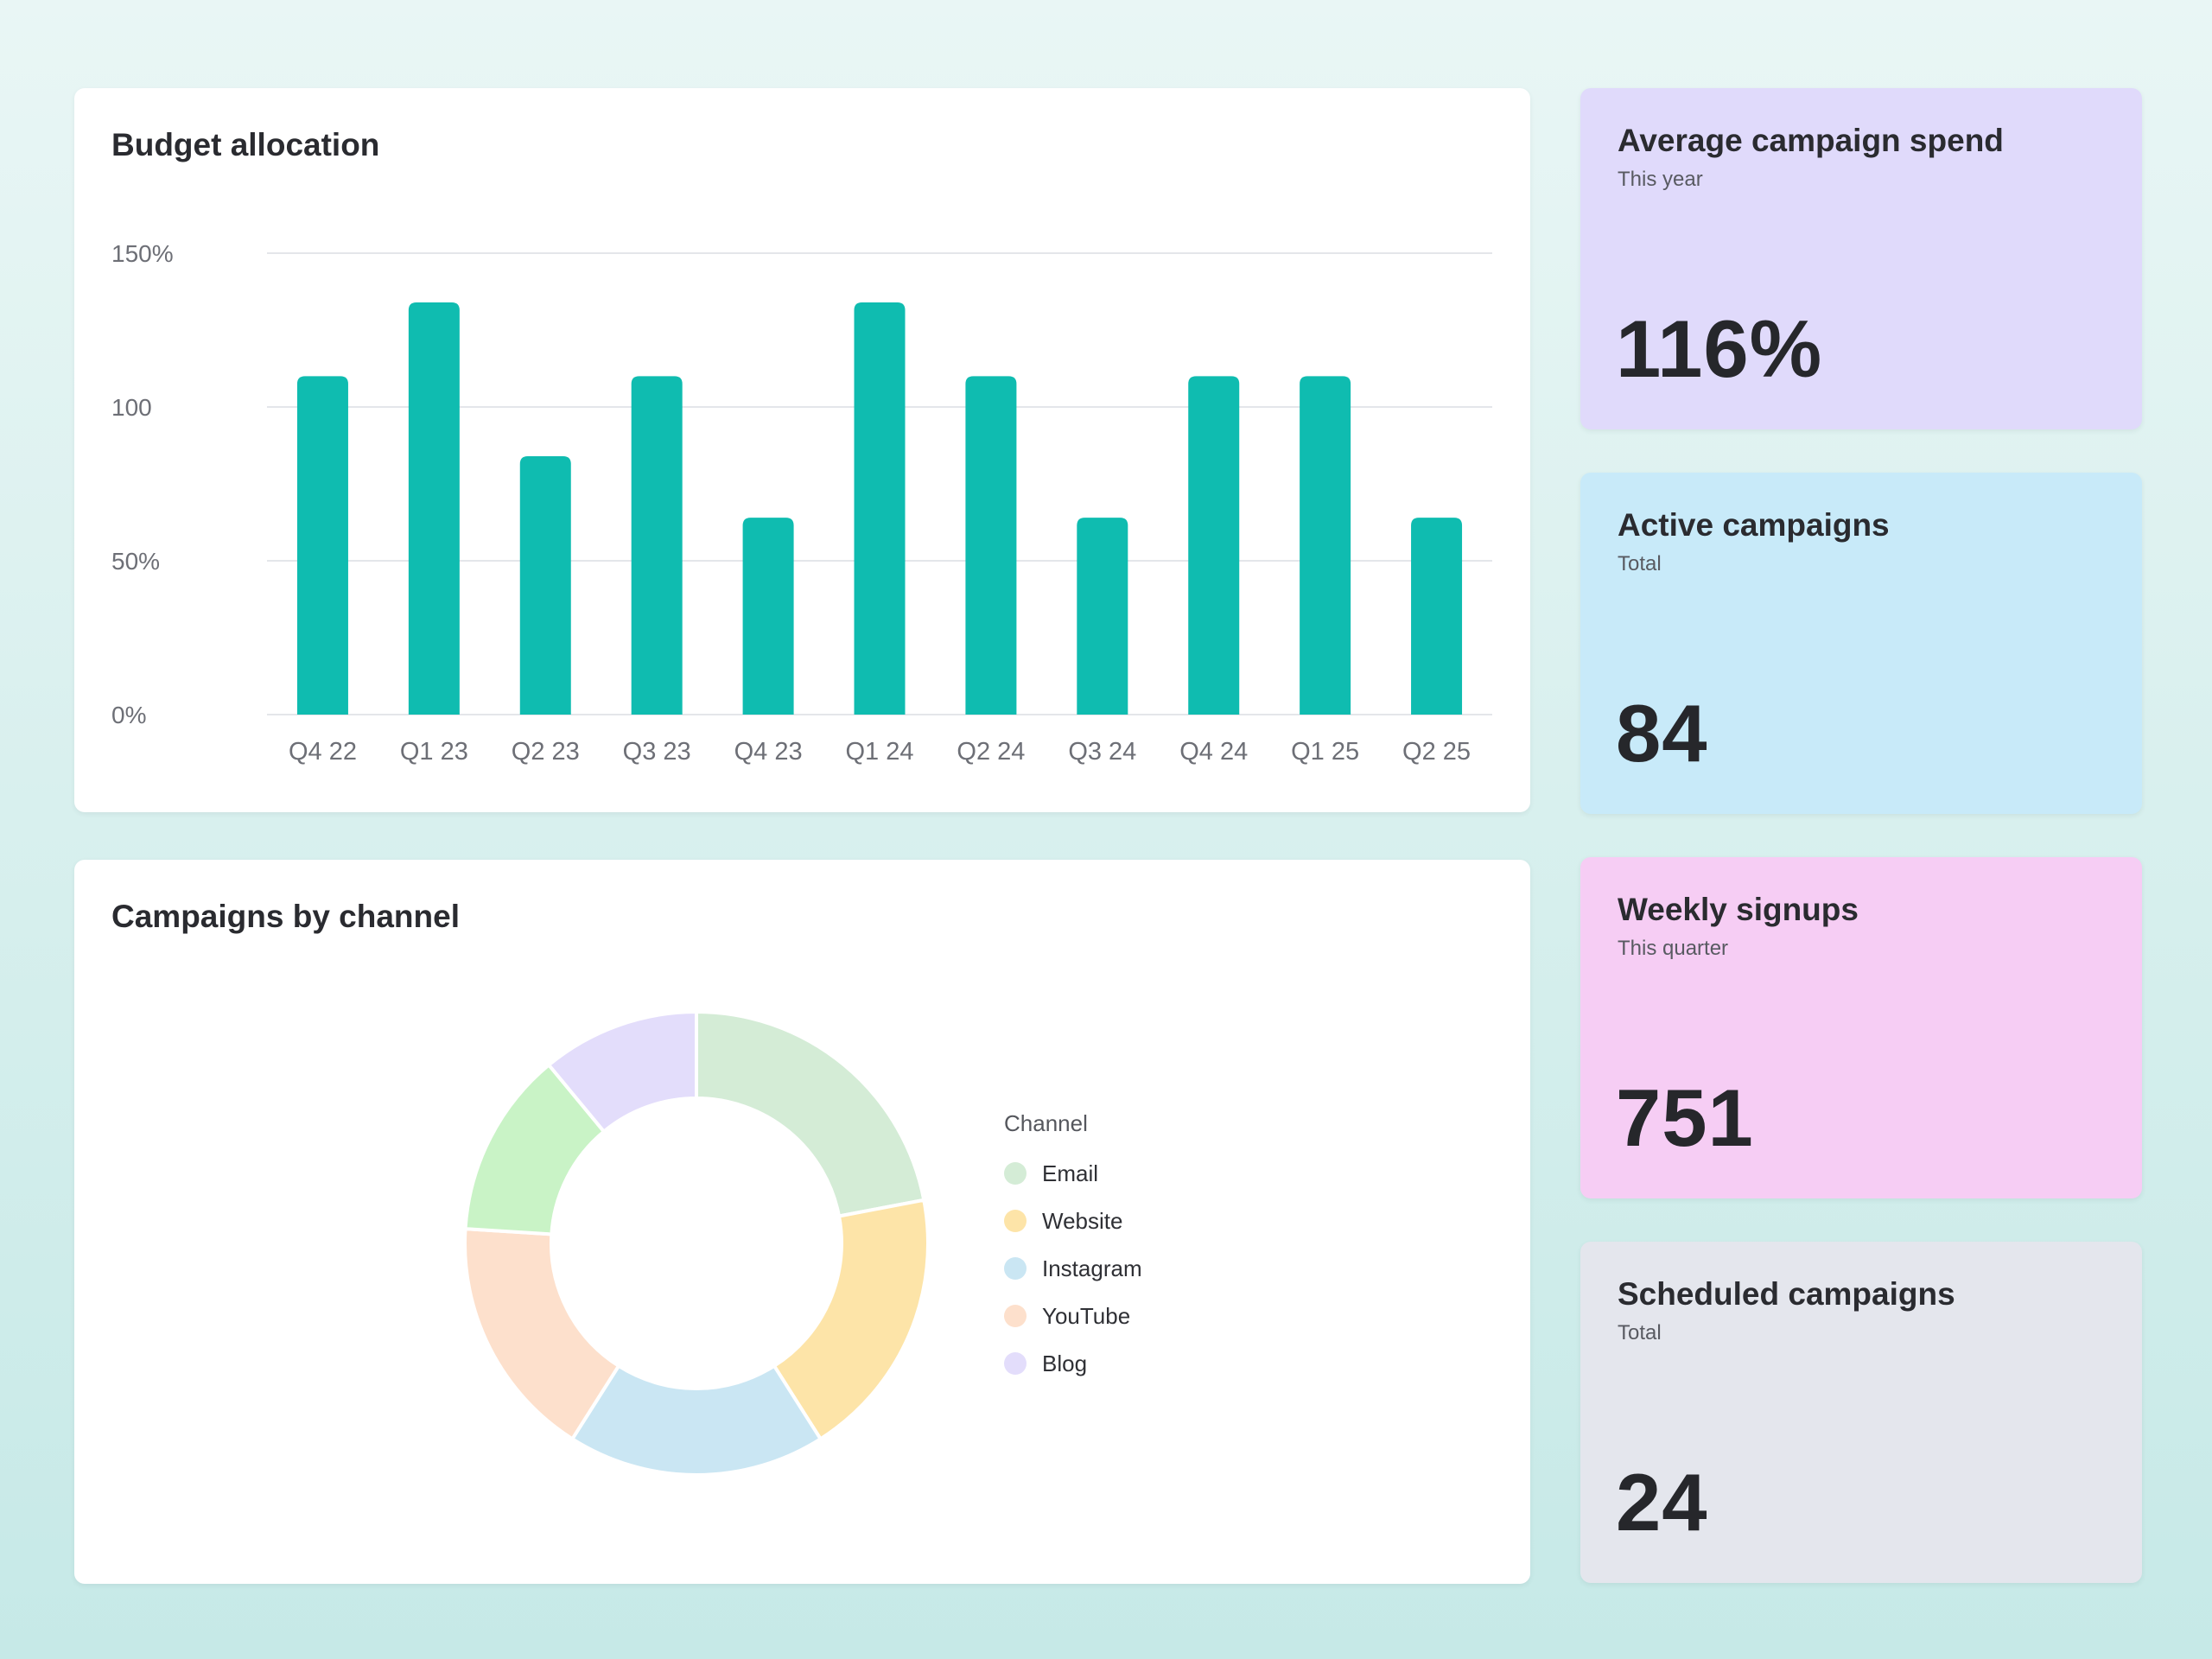 The image size is (2212, 1659). Describe the element at coordinates (1861, 643) in the screenshot. I see `kpi-card-active-campaigns: Active campaigns Total 84` at that location.